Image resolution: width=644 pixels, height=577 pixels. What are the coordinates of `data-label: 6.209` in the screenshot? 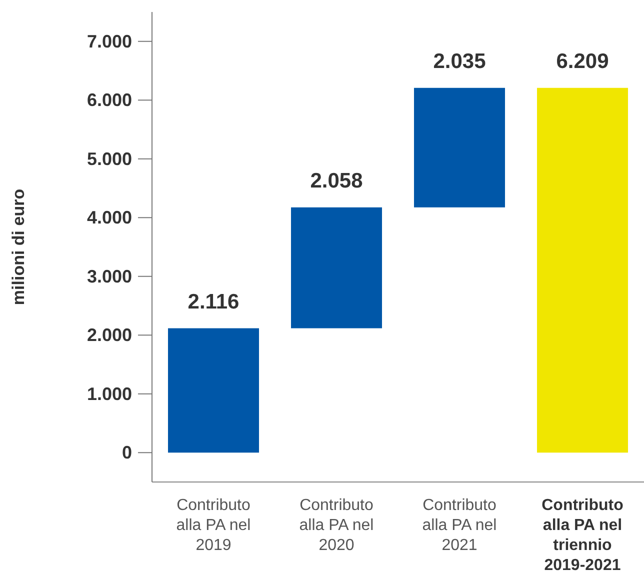 It's located at (582, 61).